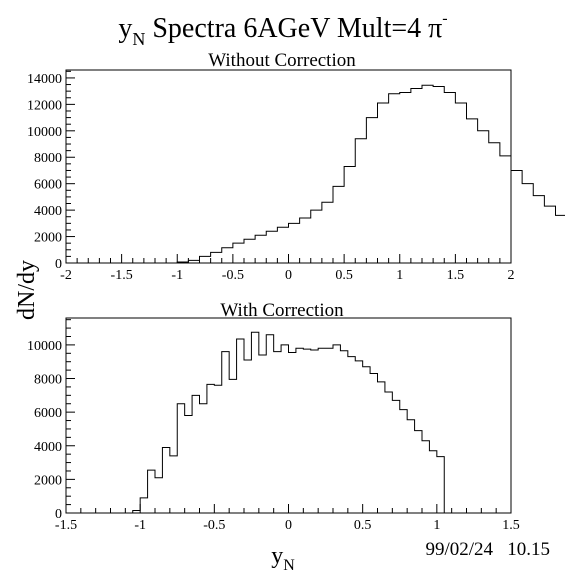 Image resolution: width=565 pixels, height=581 pixels. I want to click on x-tick-labels: -2 -1.5 -1 -0.5 0 0.5 1 1.5 2, so click(287, 275).